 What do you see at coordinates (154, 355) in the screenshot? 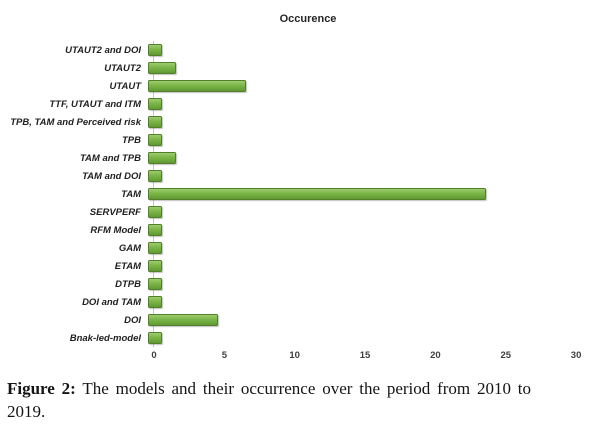
I see `x-tick-label: 0` at bounding box center [154, 355].